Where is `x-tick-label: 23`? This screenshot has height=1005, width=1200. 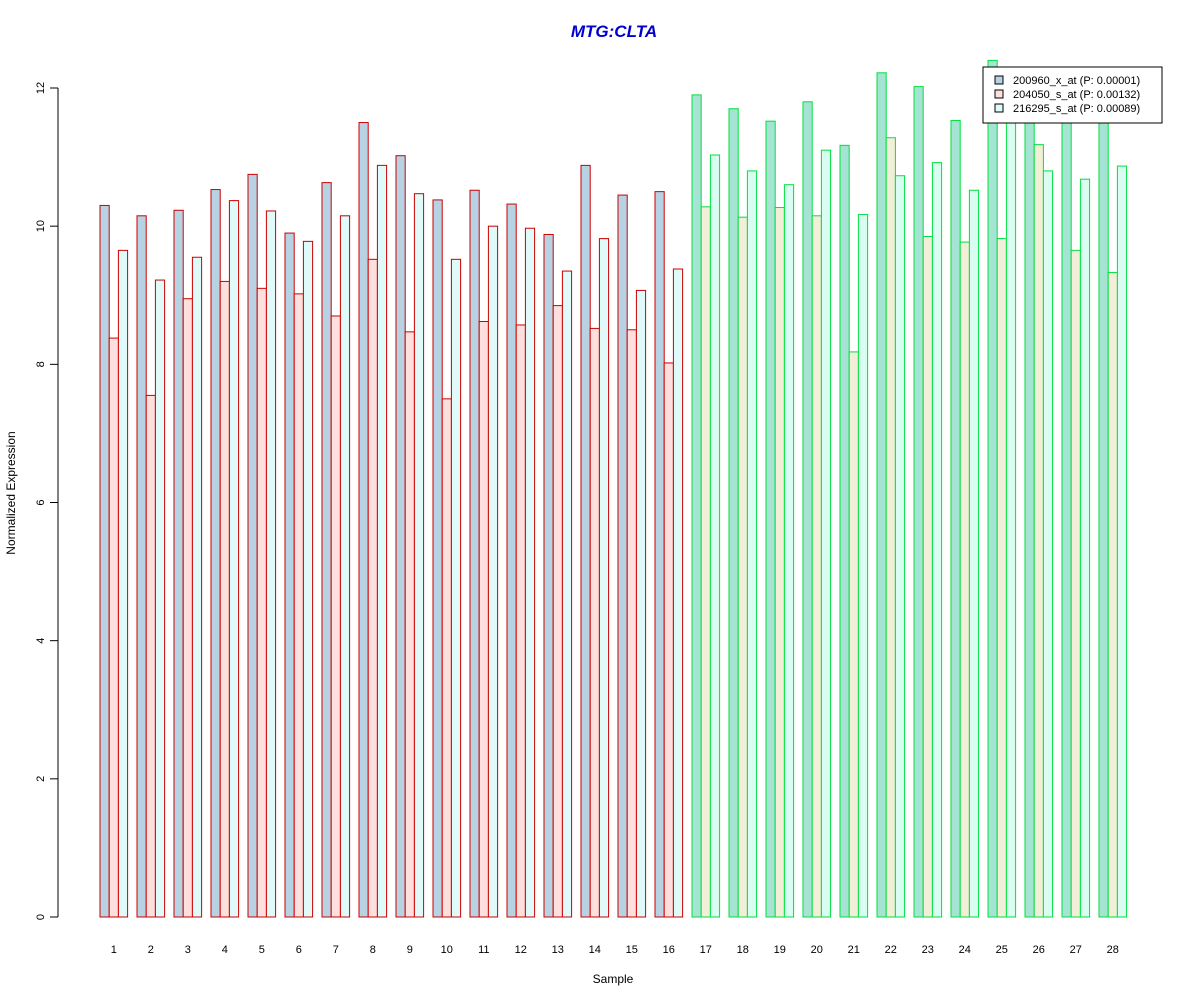 x-tick-label: 23 is located at coordinates (928, 950).